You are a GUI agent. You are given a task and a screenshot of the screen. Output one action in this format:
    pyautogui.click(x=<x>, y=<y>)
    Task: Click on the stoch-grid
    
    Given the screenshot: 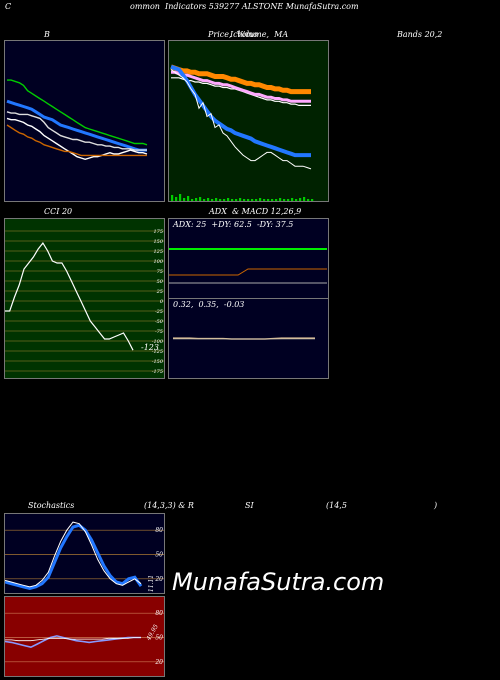 What is the action you would take?
    pyautogui.click(x=84, y=554)
    